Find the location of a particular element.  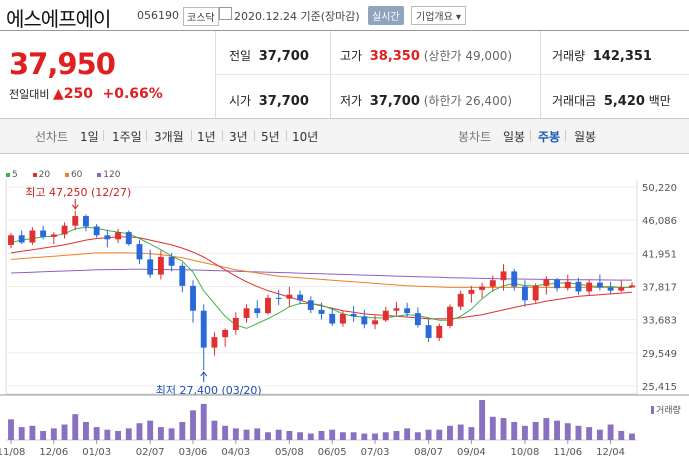

tab-10y: 10년 is located at coordinates (305, 137).